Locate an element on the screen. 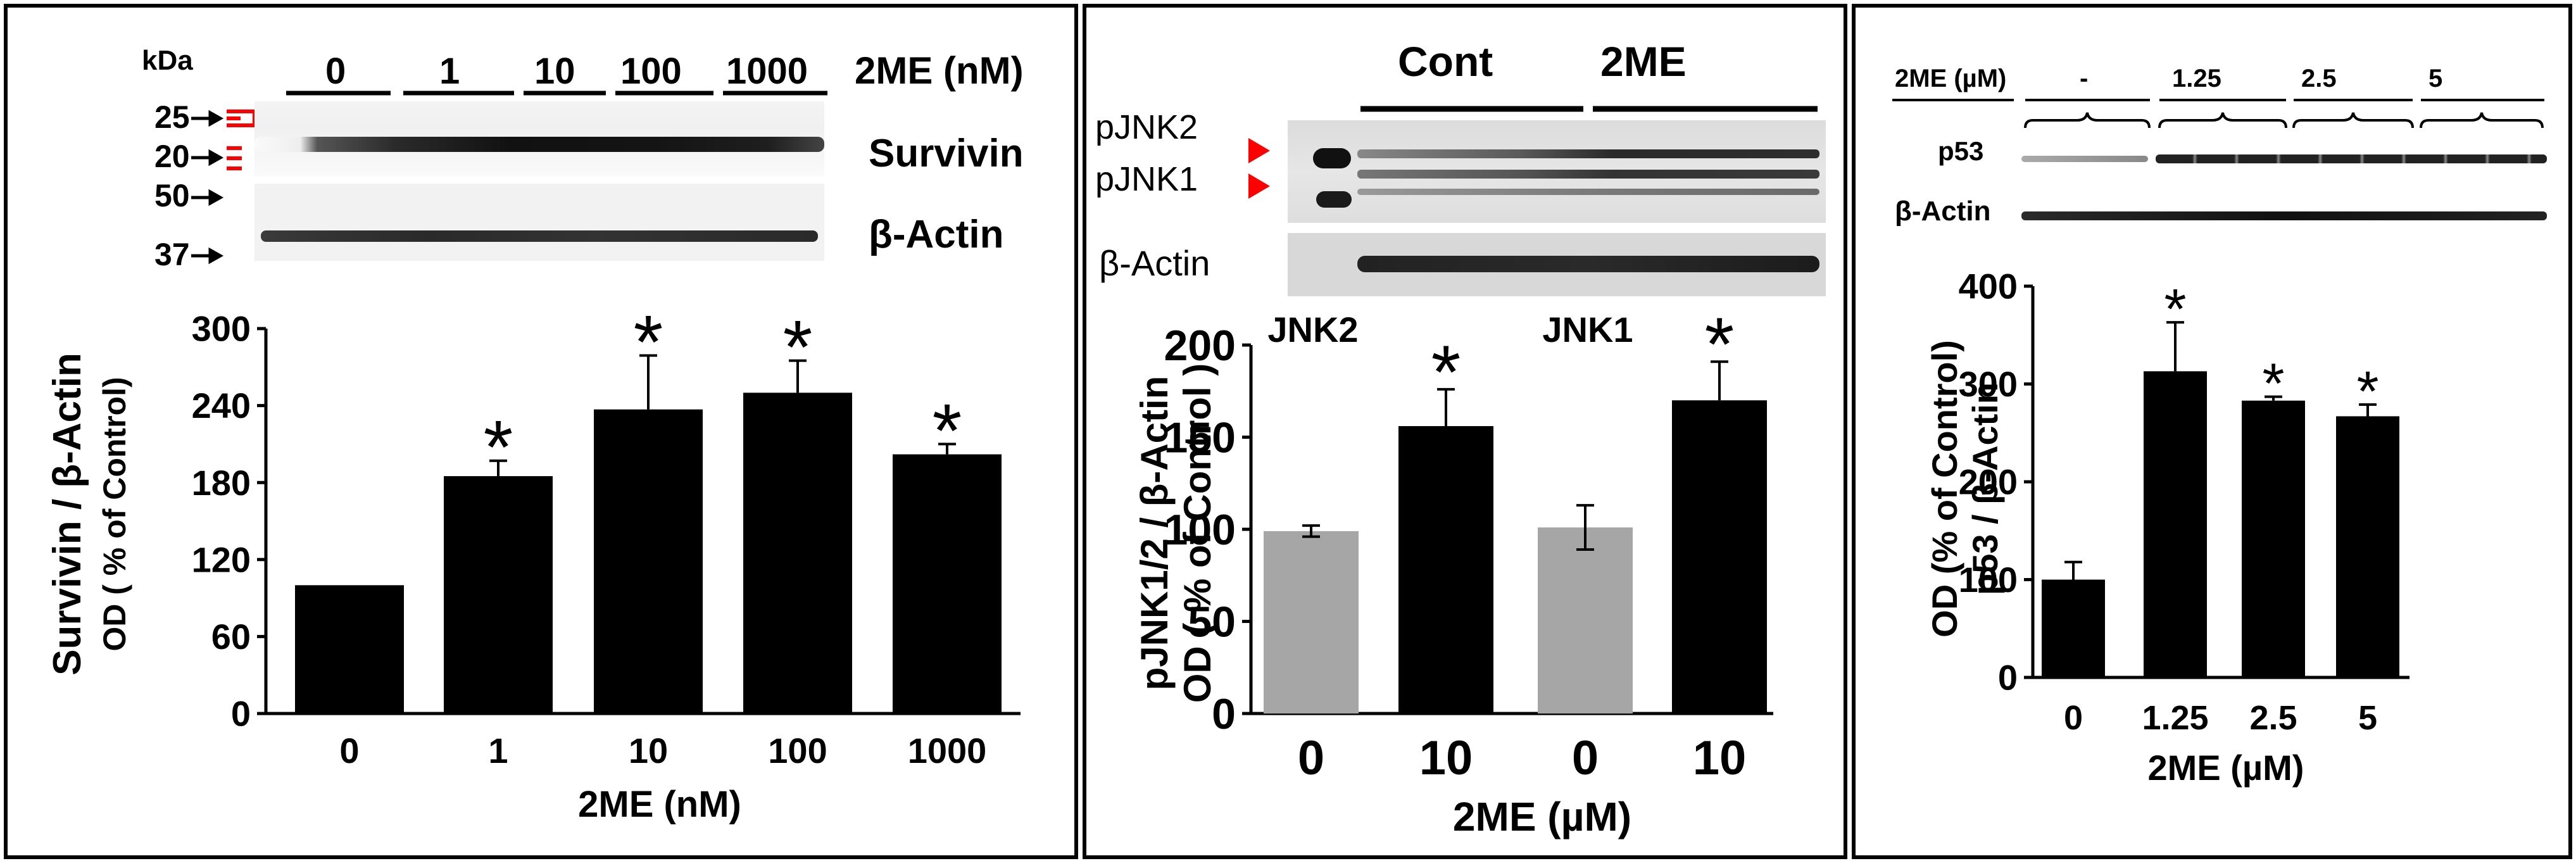 This screenshot has height=868, width=2576. x-tick-label: 5 is located at coordinates (2367, 718).